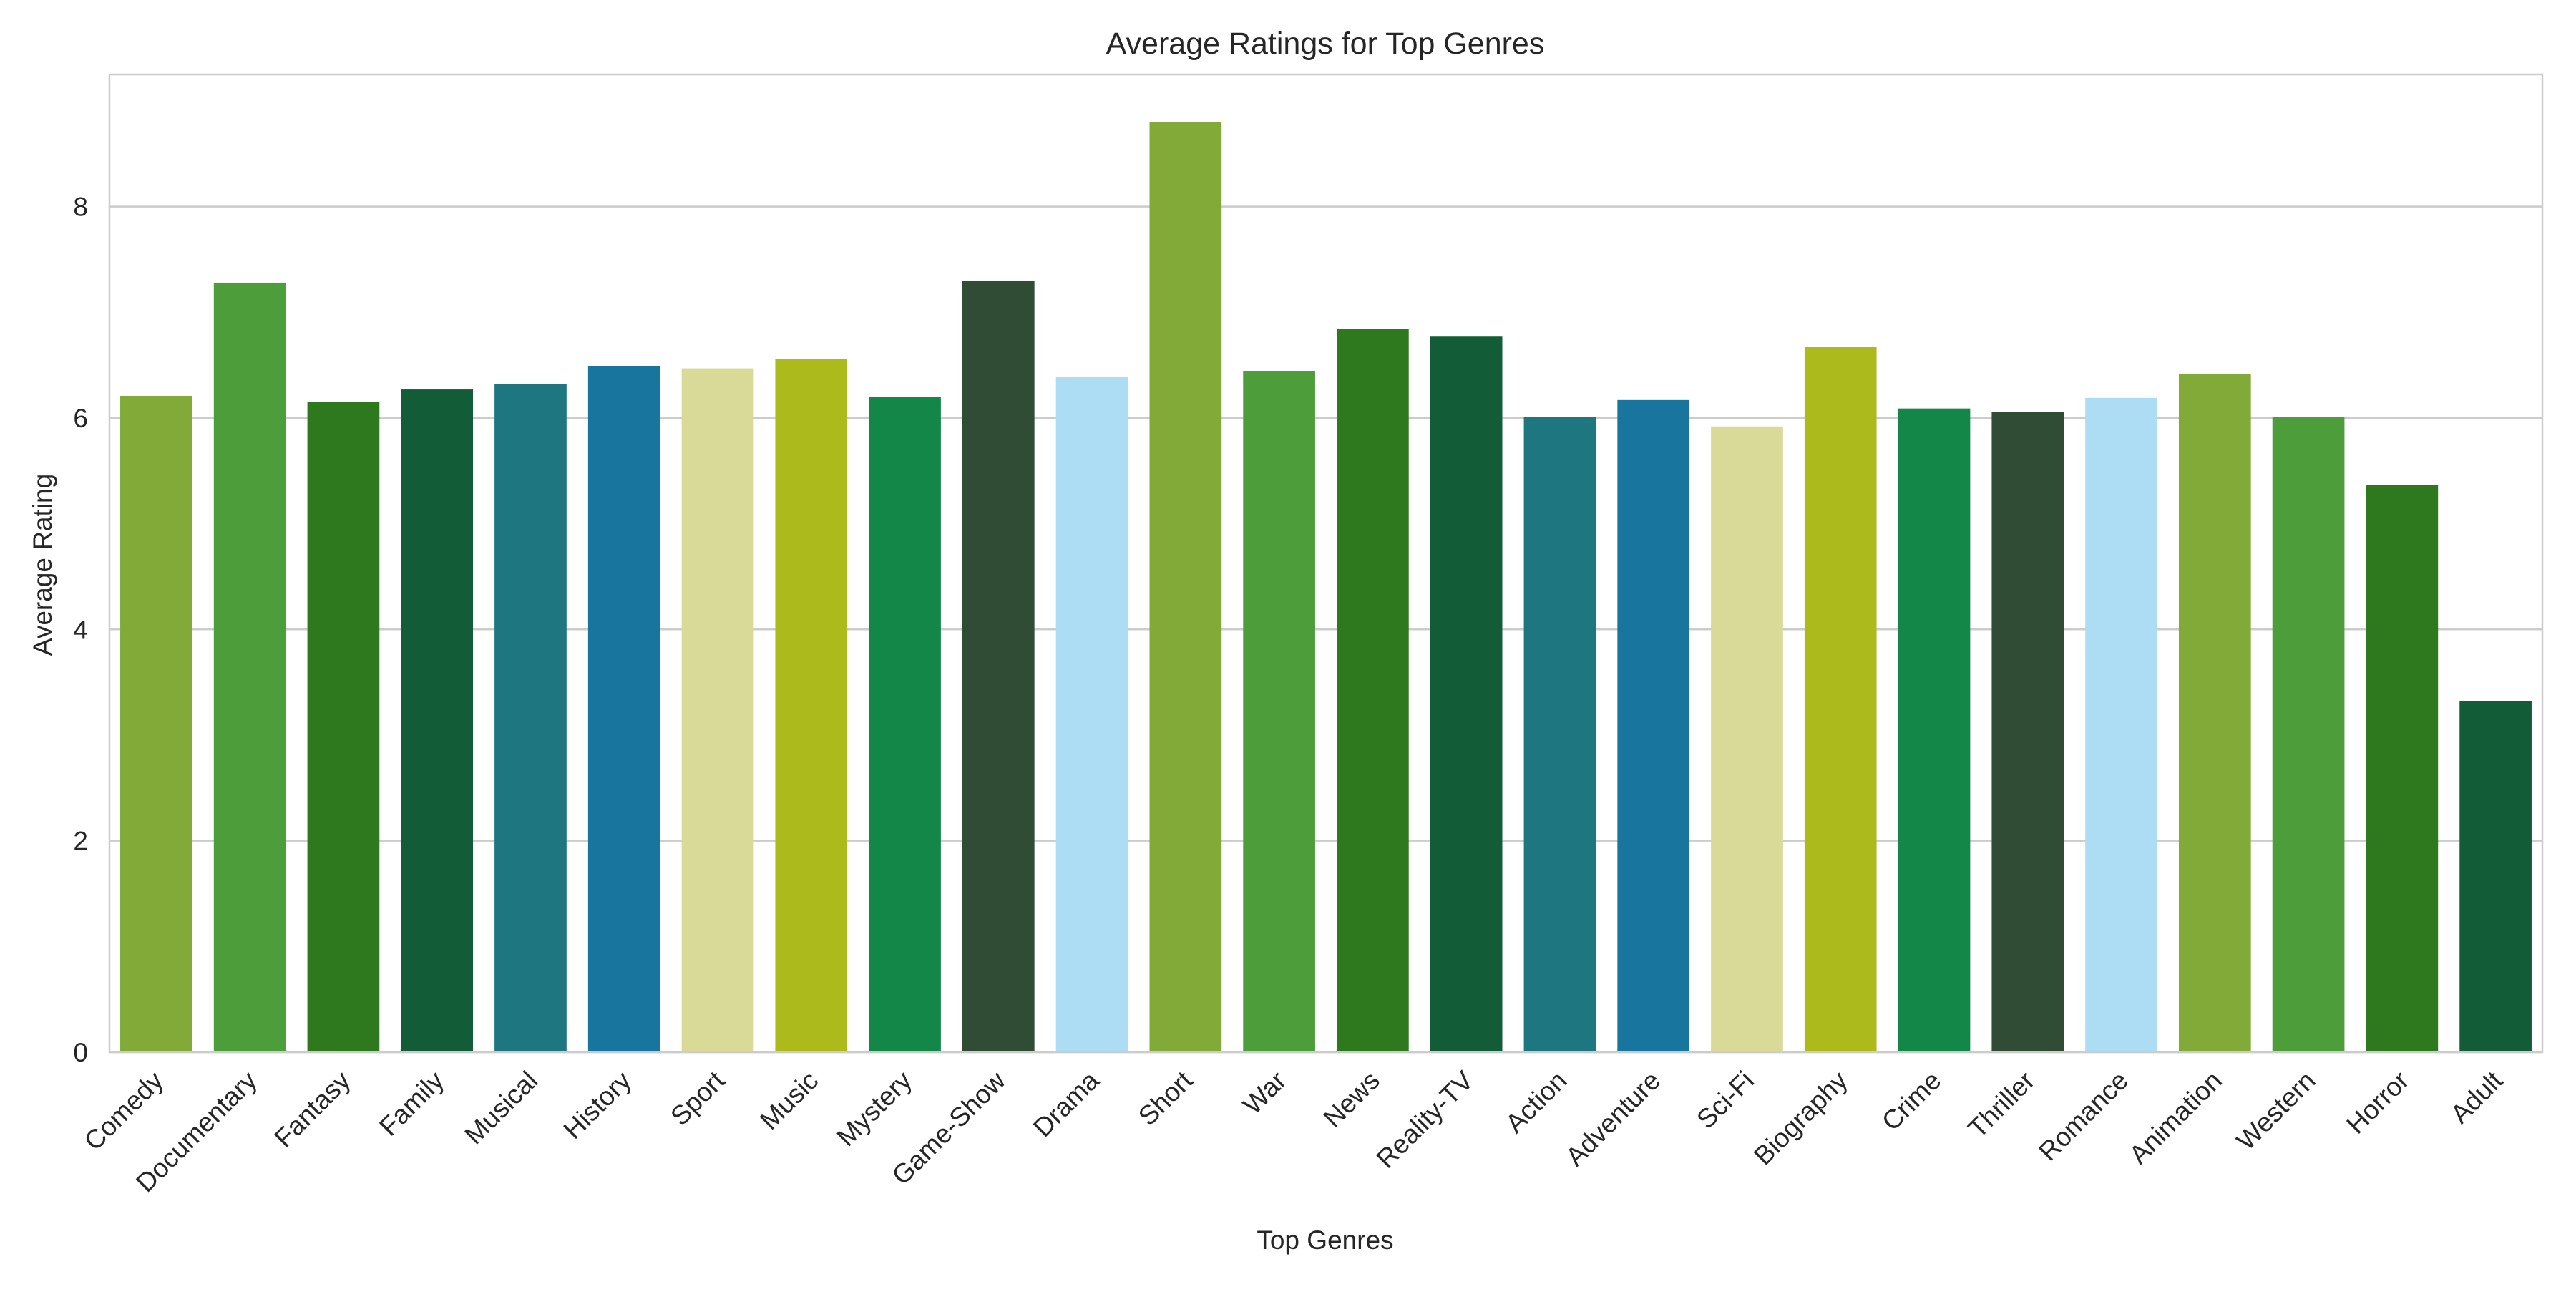  I want to click on bar-adult, so click(2495, 876).